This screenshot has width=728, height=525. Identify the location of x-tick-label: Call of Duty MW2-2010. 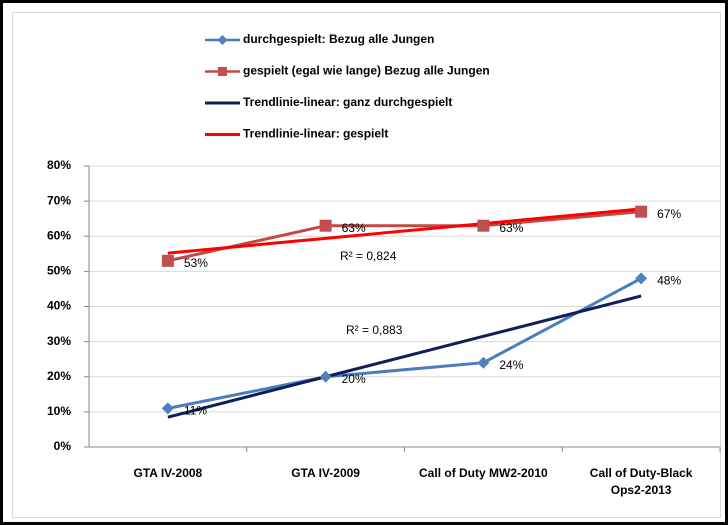
(483, 473).